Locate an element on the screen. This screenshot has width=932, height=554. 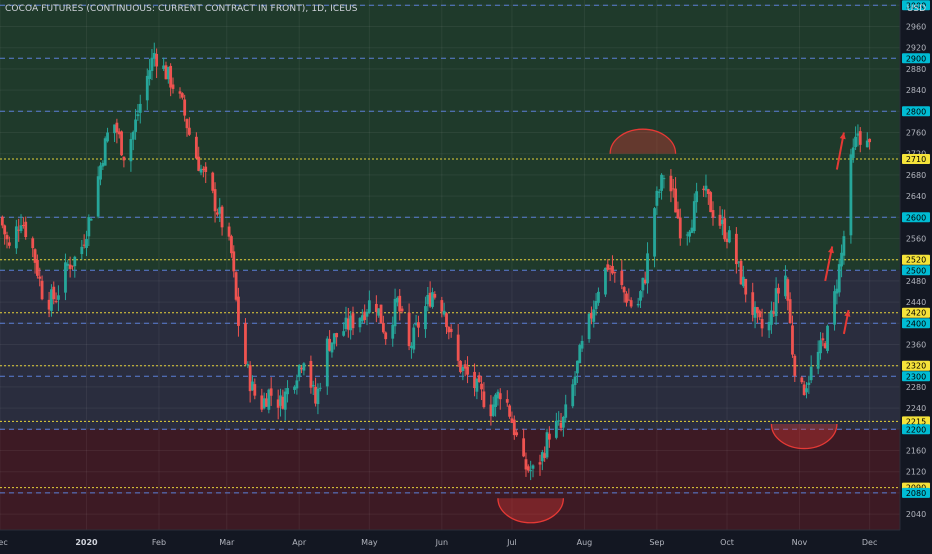
y-tick-label: 2840 is located at coordinates (916, 90).